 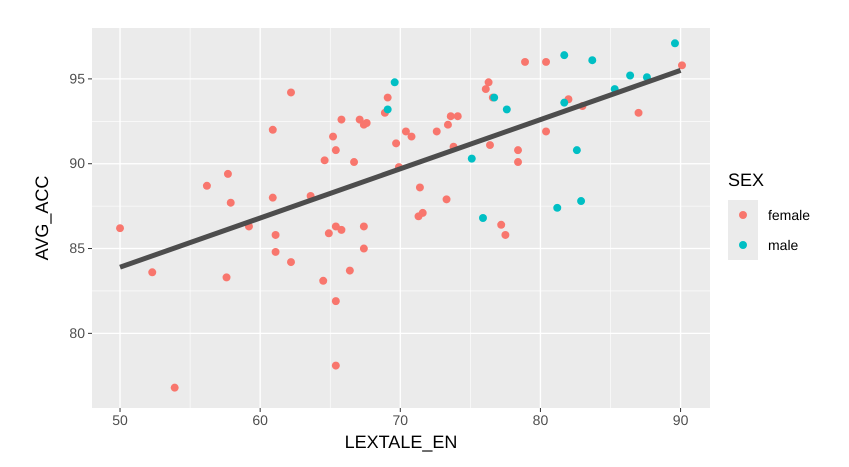 I want to click on legend-label: male, so click(x=783, y=245).